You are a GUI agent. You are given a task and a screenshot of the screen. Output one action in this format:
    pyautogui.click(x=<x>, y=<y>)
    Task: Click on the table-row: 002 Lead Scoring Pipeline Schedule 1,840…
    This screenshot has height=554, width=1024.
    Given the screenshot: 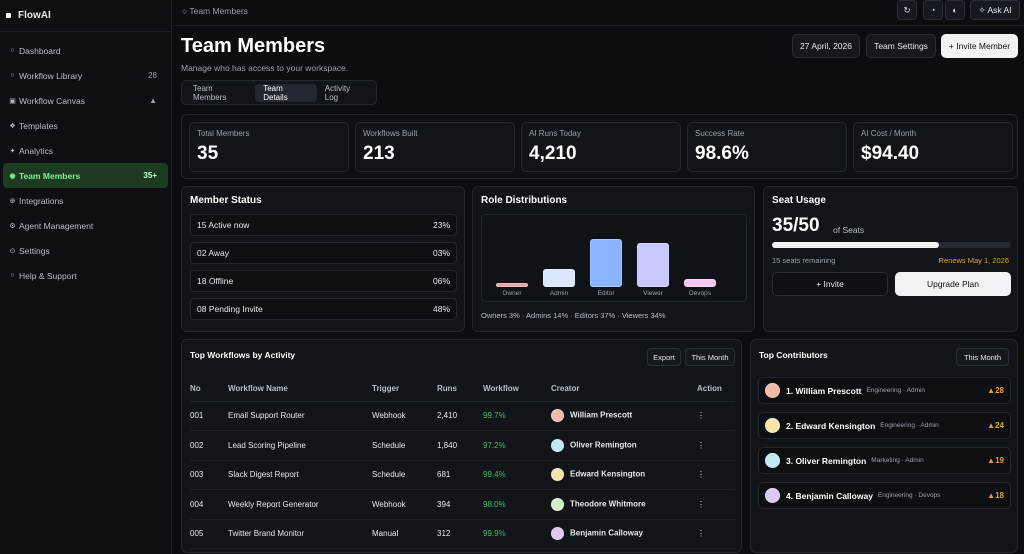 What is the action you would take?
    pyautogui.click(x=462, y=445)
    